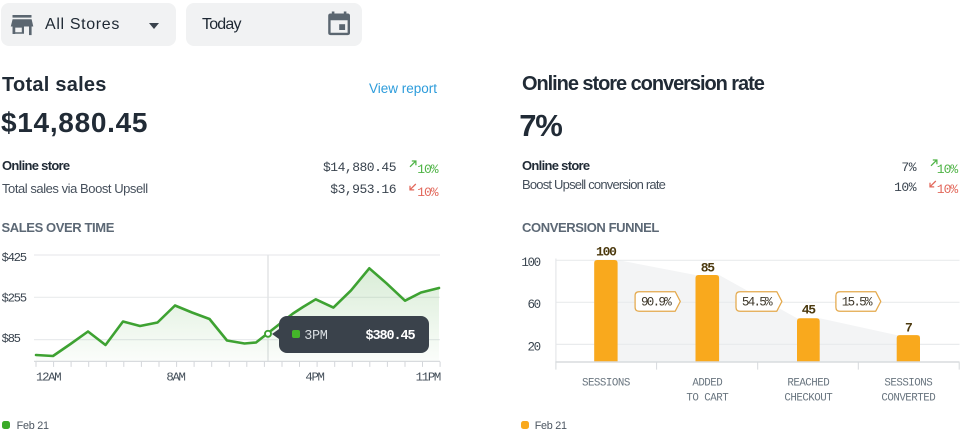 This screenshot has height=431, width=960. Describe the element at coordinates (533, 347) in the screenshot. I see `svg-text: 20` at that location.